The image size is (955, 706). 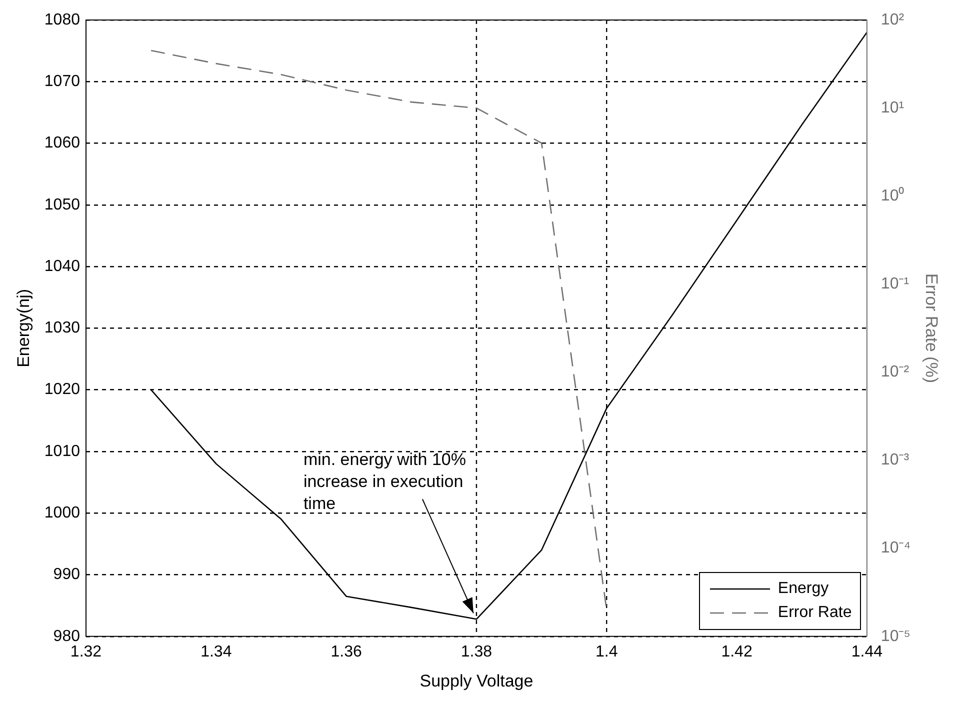 I want to click on y2-tick-label: 10⁻⁴, so click(x=895, y=548).